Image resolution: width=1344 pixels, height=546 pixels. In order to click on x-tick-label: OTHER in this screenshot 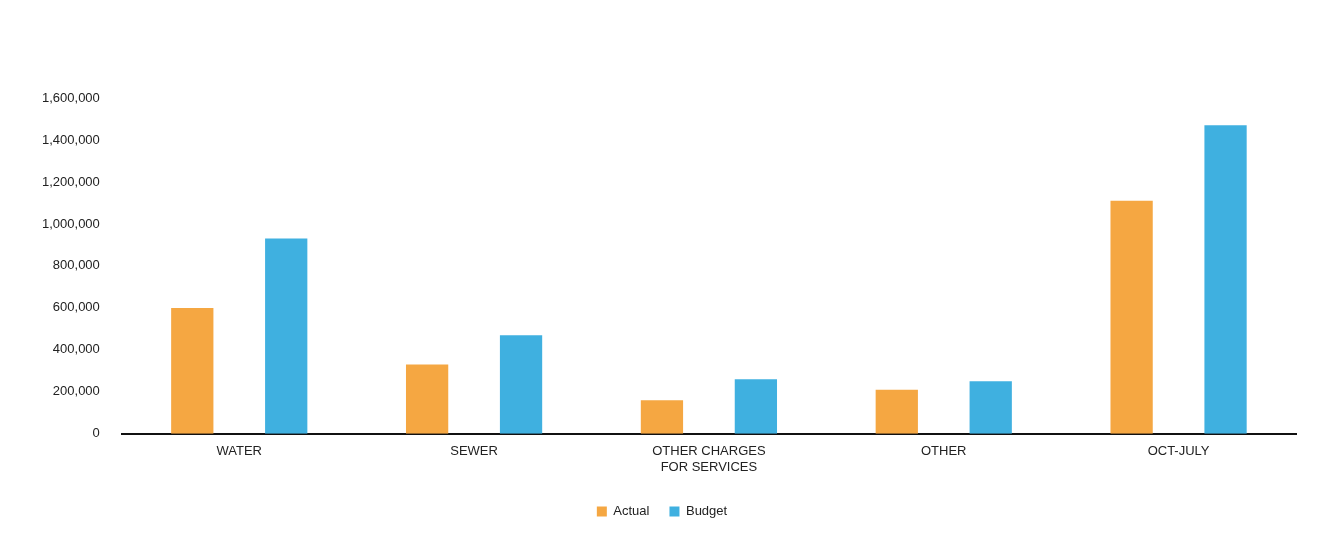, I will do `click(944, 451)`.